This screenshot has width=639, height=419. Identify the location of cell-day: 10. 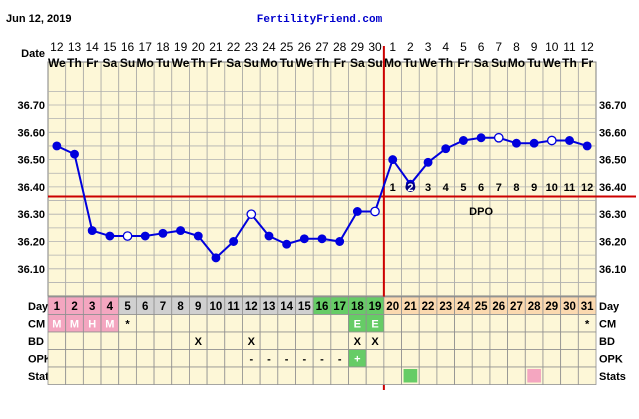
(216, 307).